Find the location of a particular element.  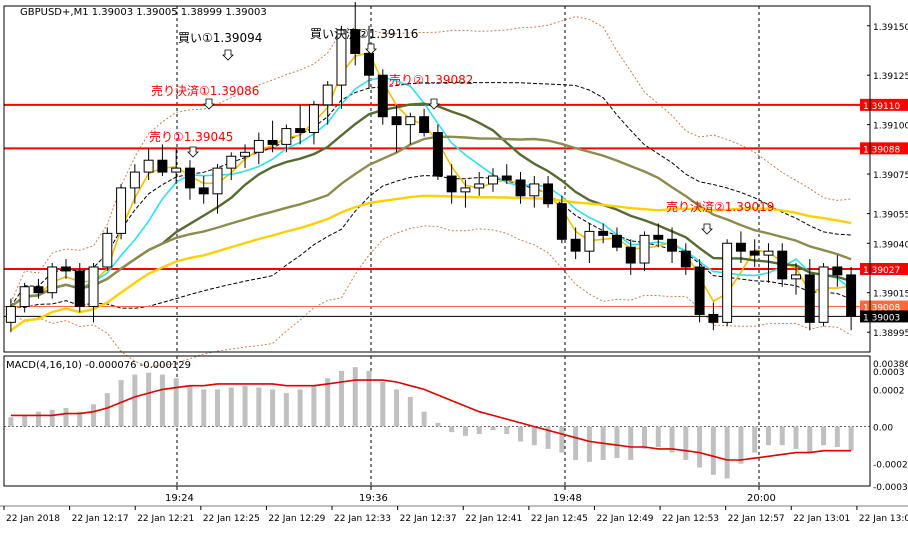

time-axis-label-lower: 22 Jan 12:33 is located at coordinates (362, 519).